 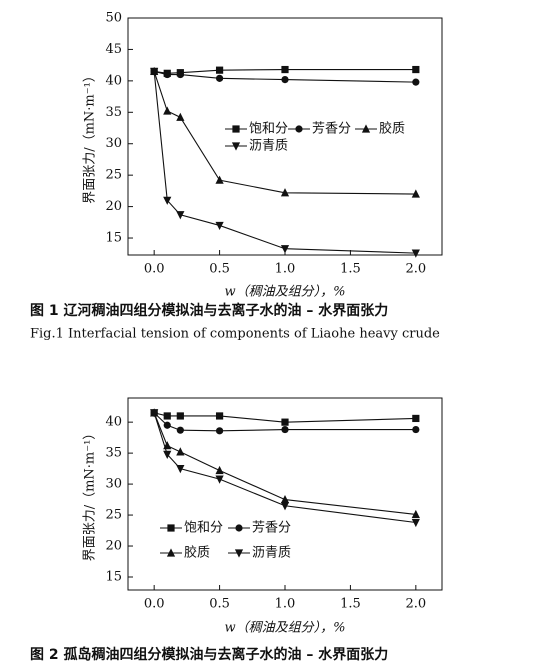 What do you see at coordinates (209, 310) in the screenshot?
I see `caption: 图 1 辽河稠油四组分模拟油与去离子水的油 – 水界面张力` at bounding box center [209, 310].